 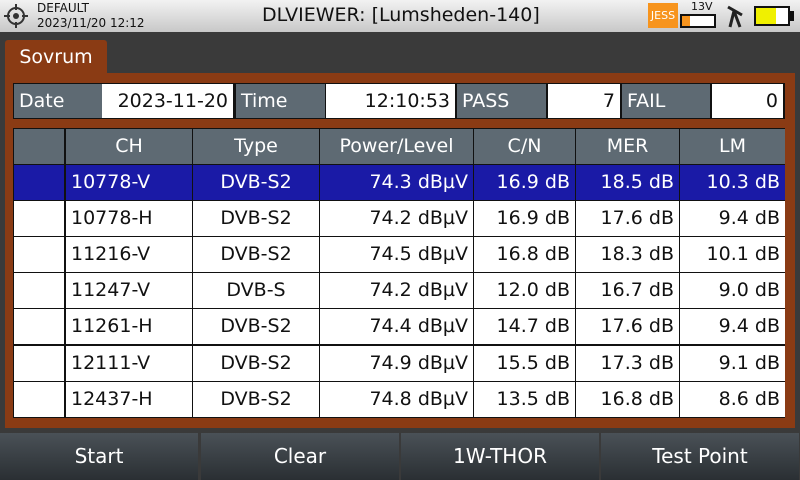 What do you see at coordinates (129, 219) in the screenshot?
I see `table-cell: 10778-H` at bounding box center [129, 219].